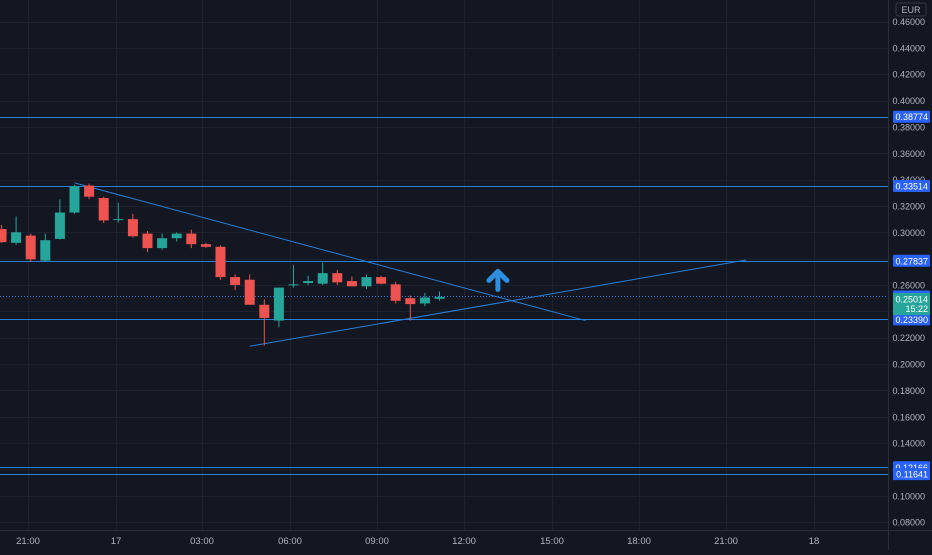 This screenshot has width=932, height=555. What do you see at coordinates (464, 541) in the screenshot?
I see `x-tick-label: 12:00` at bounding box center [464, 541].